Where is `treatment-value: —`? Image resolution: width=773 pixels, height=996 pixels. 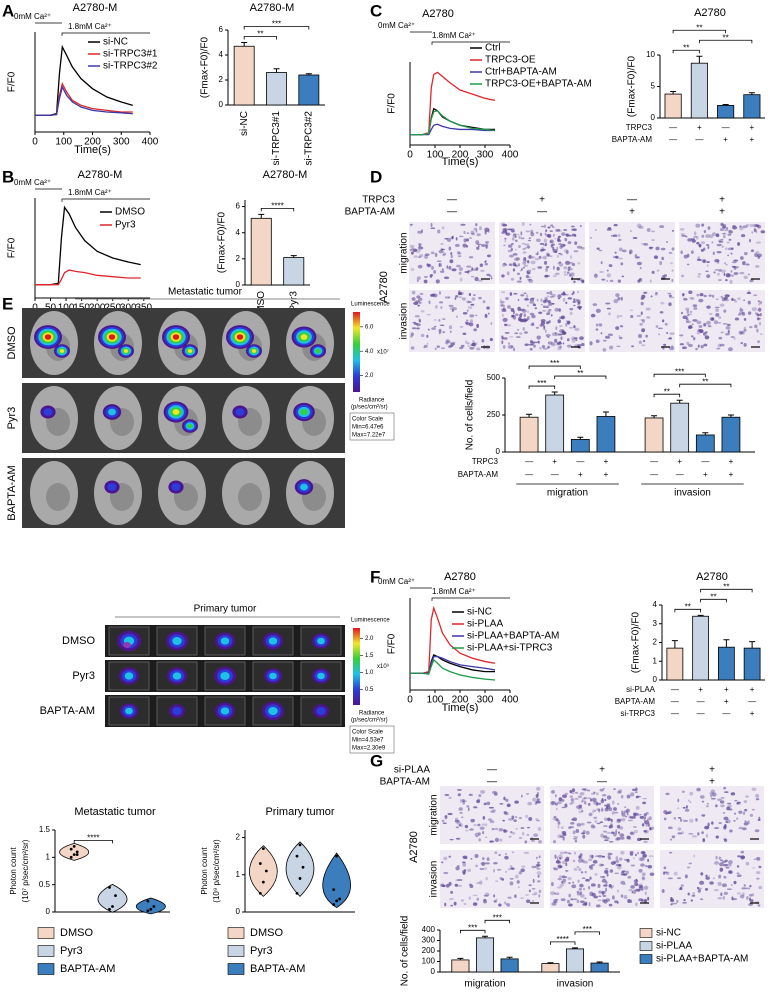 treatment-value: — is located at coordinates (452, 200).